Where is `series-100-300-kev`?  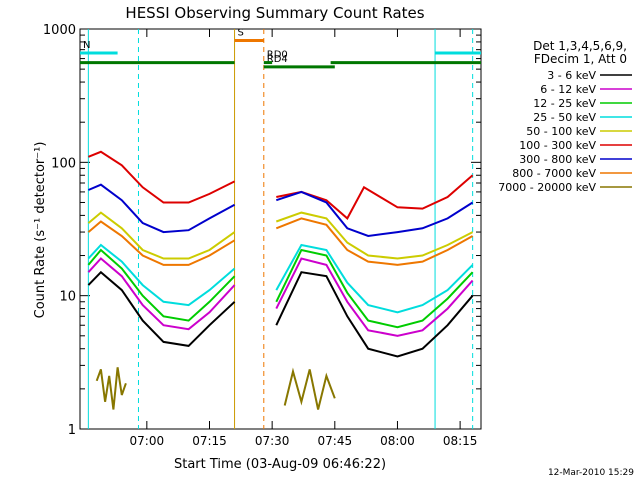 series-100-300-kev is located at coordinates (281, 185).